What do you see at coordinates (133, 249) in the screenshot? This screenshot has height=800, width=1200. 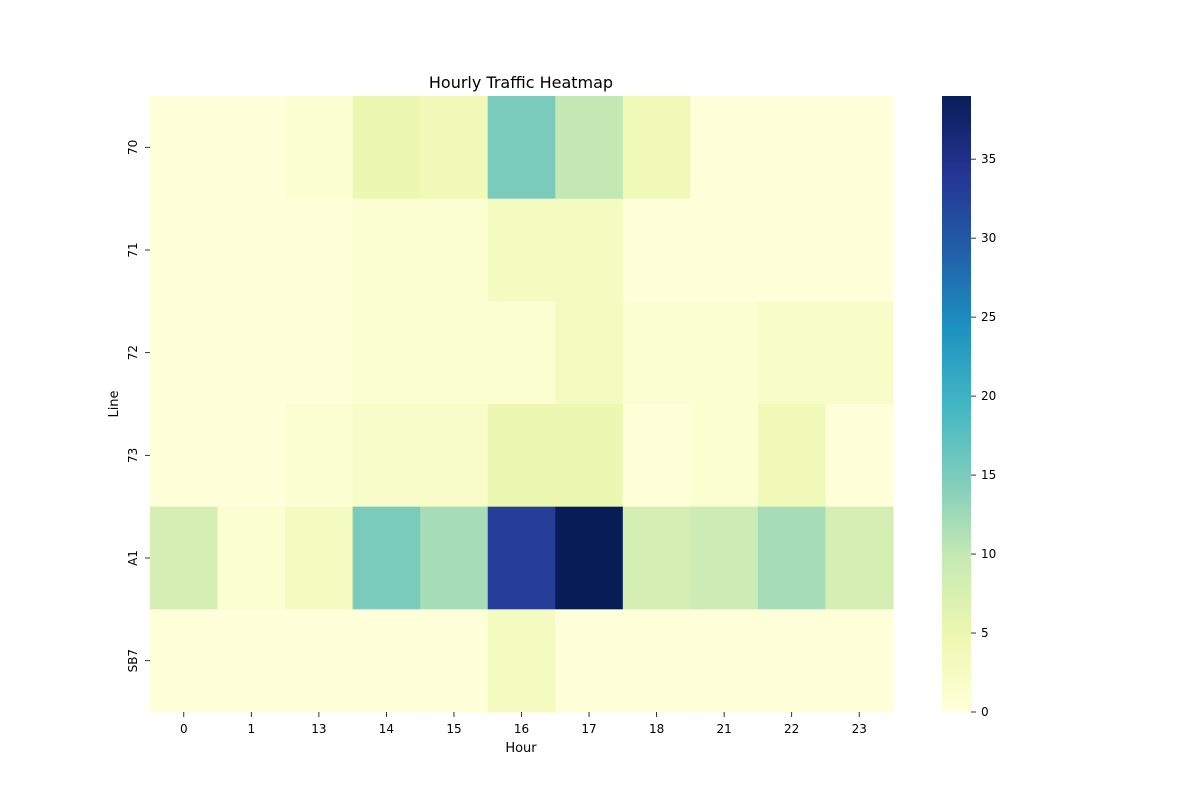 I see `y-tick-label: 71` at bounding box center [133, 249].